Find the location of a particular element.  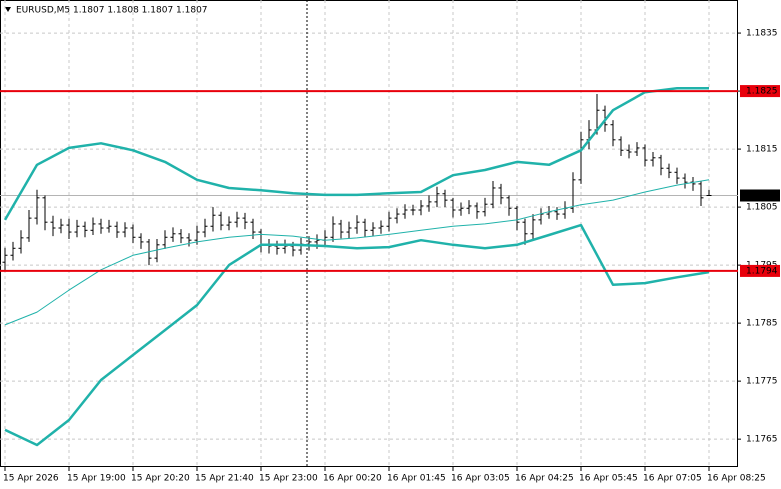

y-tick-label: 1.1805 is located at coordinates (762, 208).